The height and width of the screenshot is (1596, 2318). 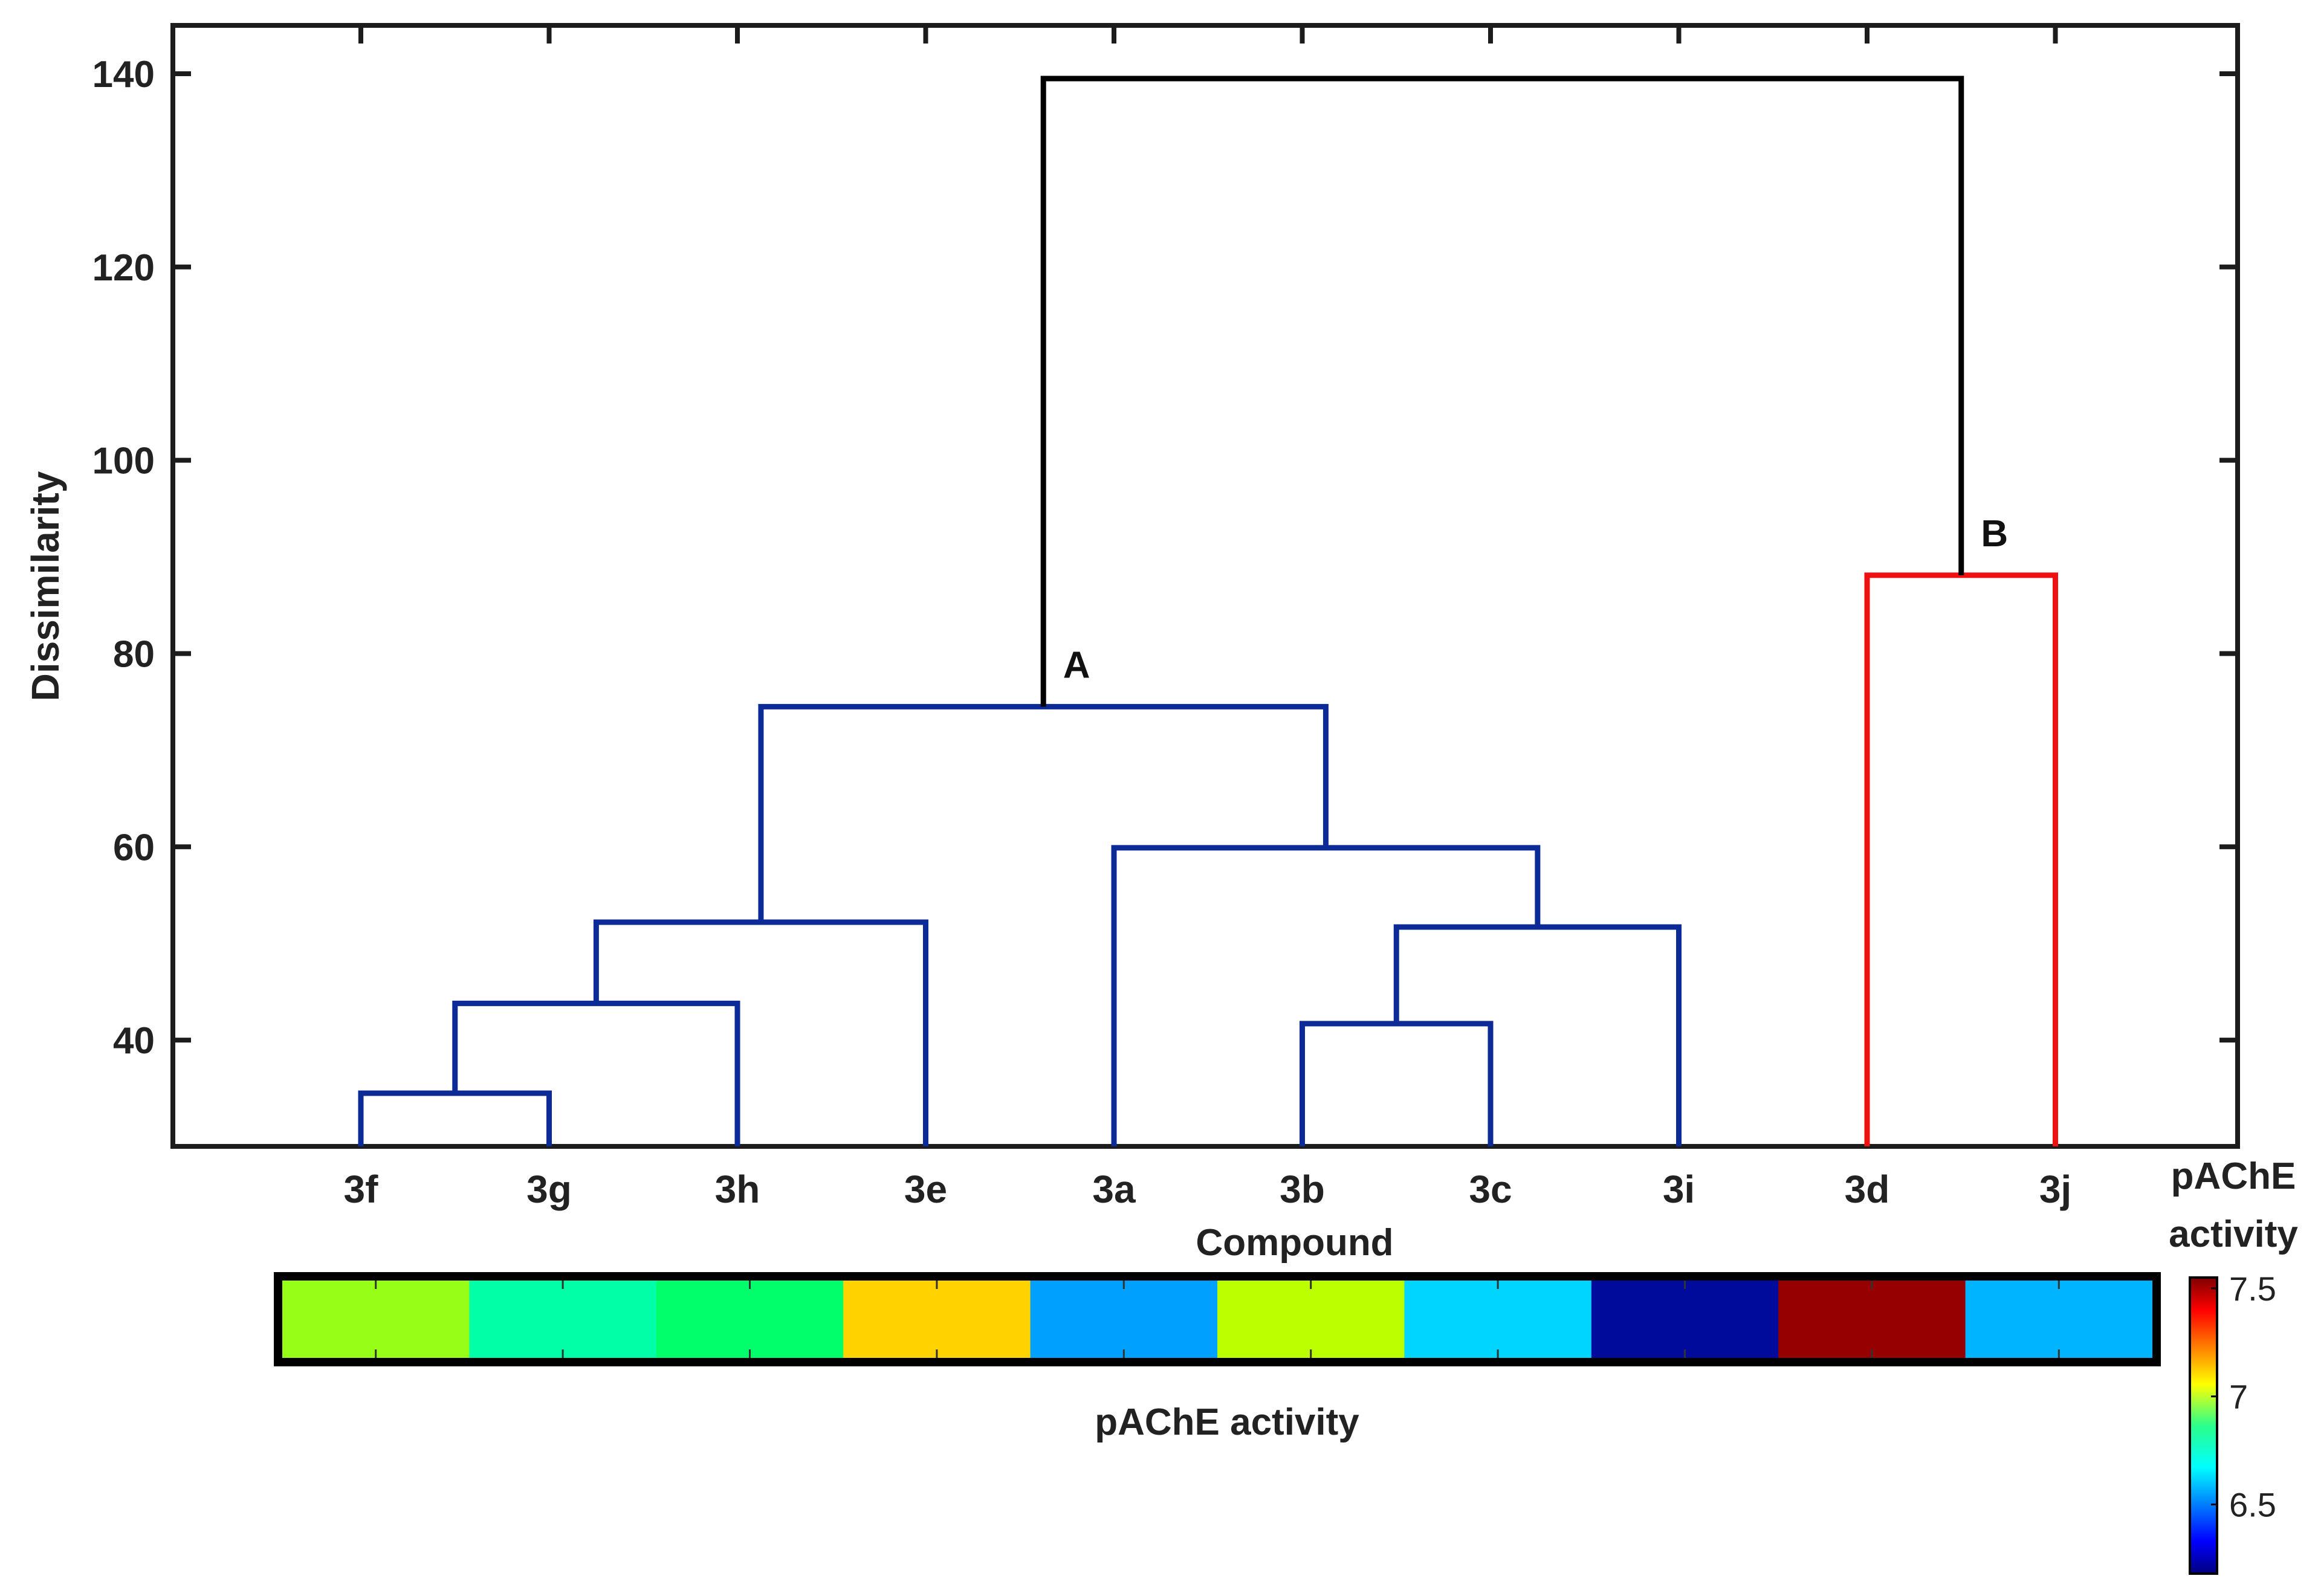 What do you see at coordinates (737, 1189) in the screenshot?
I see `leaf-label-3h: 3h` at bounding box center [737, 1189].